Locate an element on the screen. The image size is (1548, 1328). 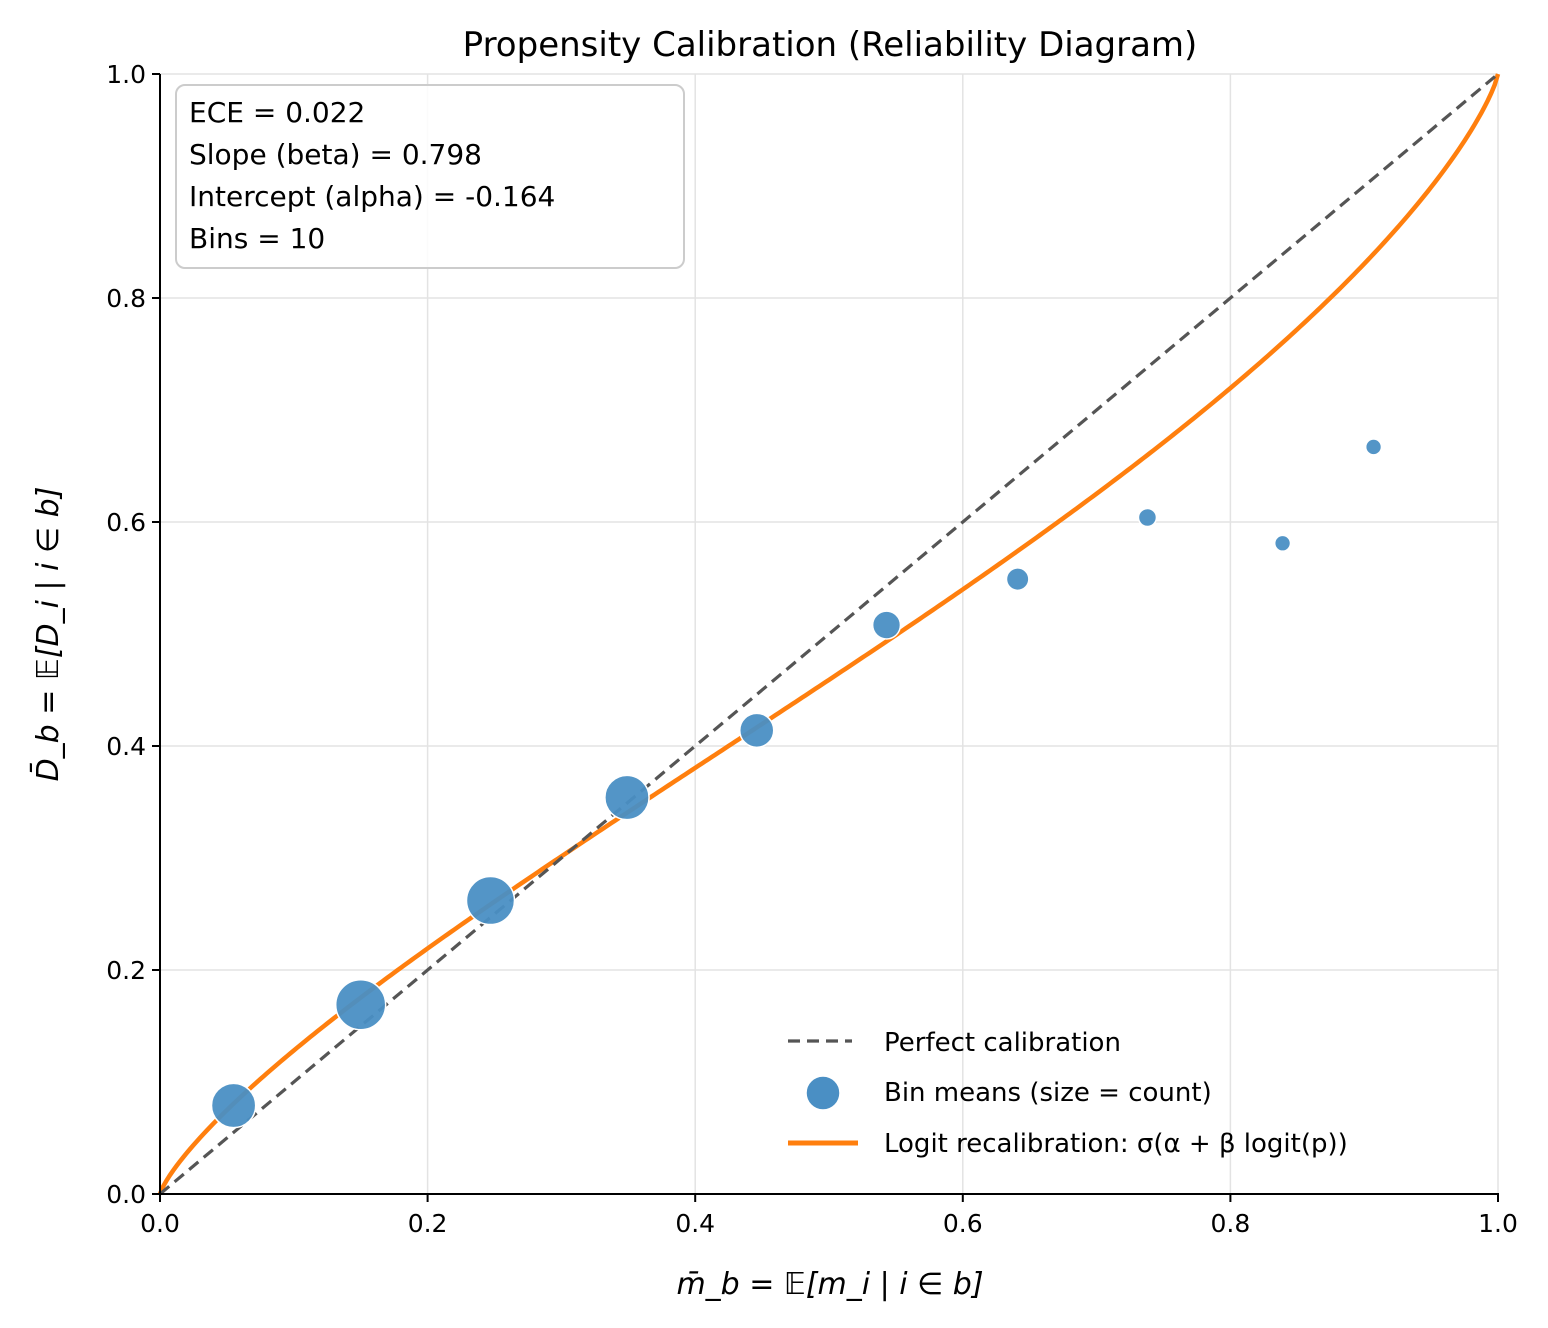
x-tick-label: 0.4 is located at coordinates (695, 1223).